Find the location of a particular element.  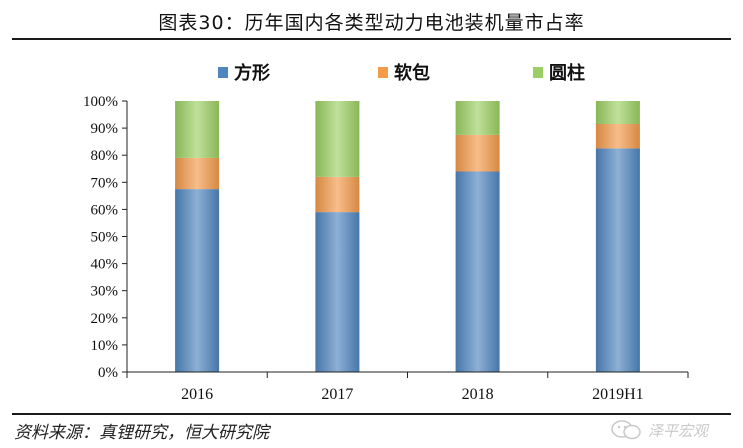

x-tick-label: 2018 is located at coordinates (478, 394).